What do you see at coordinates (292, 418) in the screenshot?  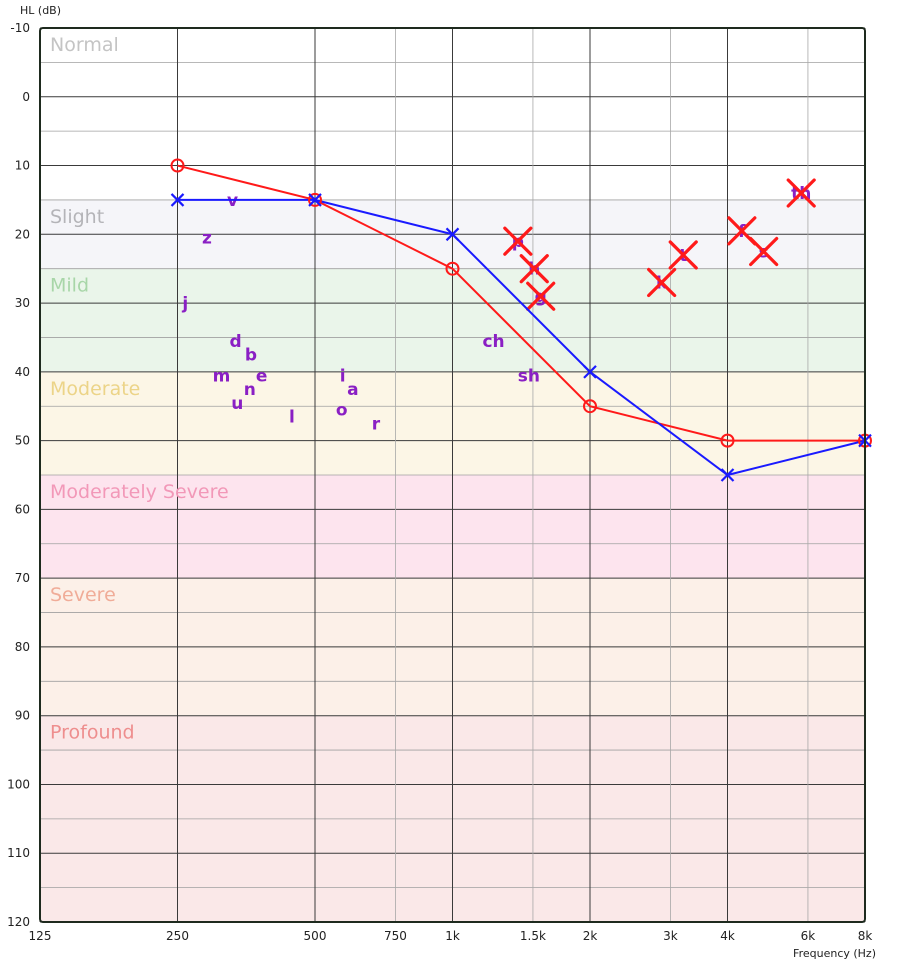 I see `speech-sound-l: l` at bounding box center [292, 418].